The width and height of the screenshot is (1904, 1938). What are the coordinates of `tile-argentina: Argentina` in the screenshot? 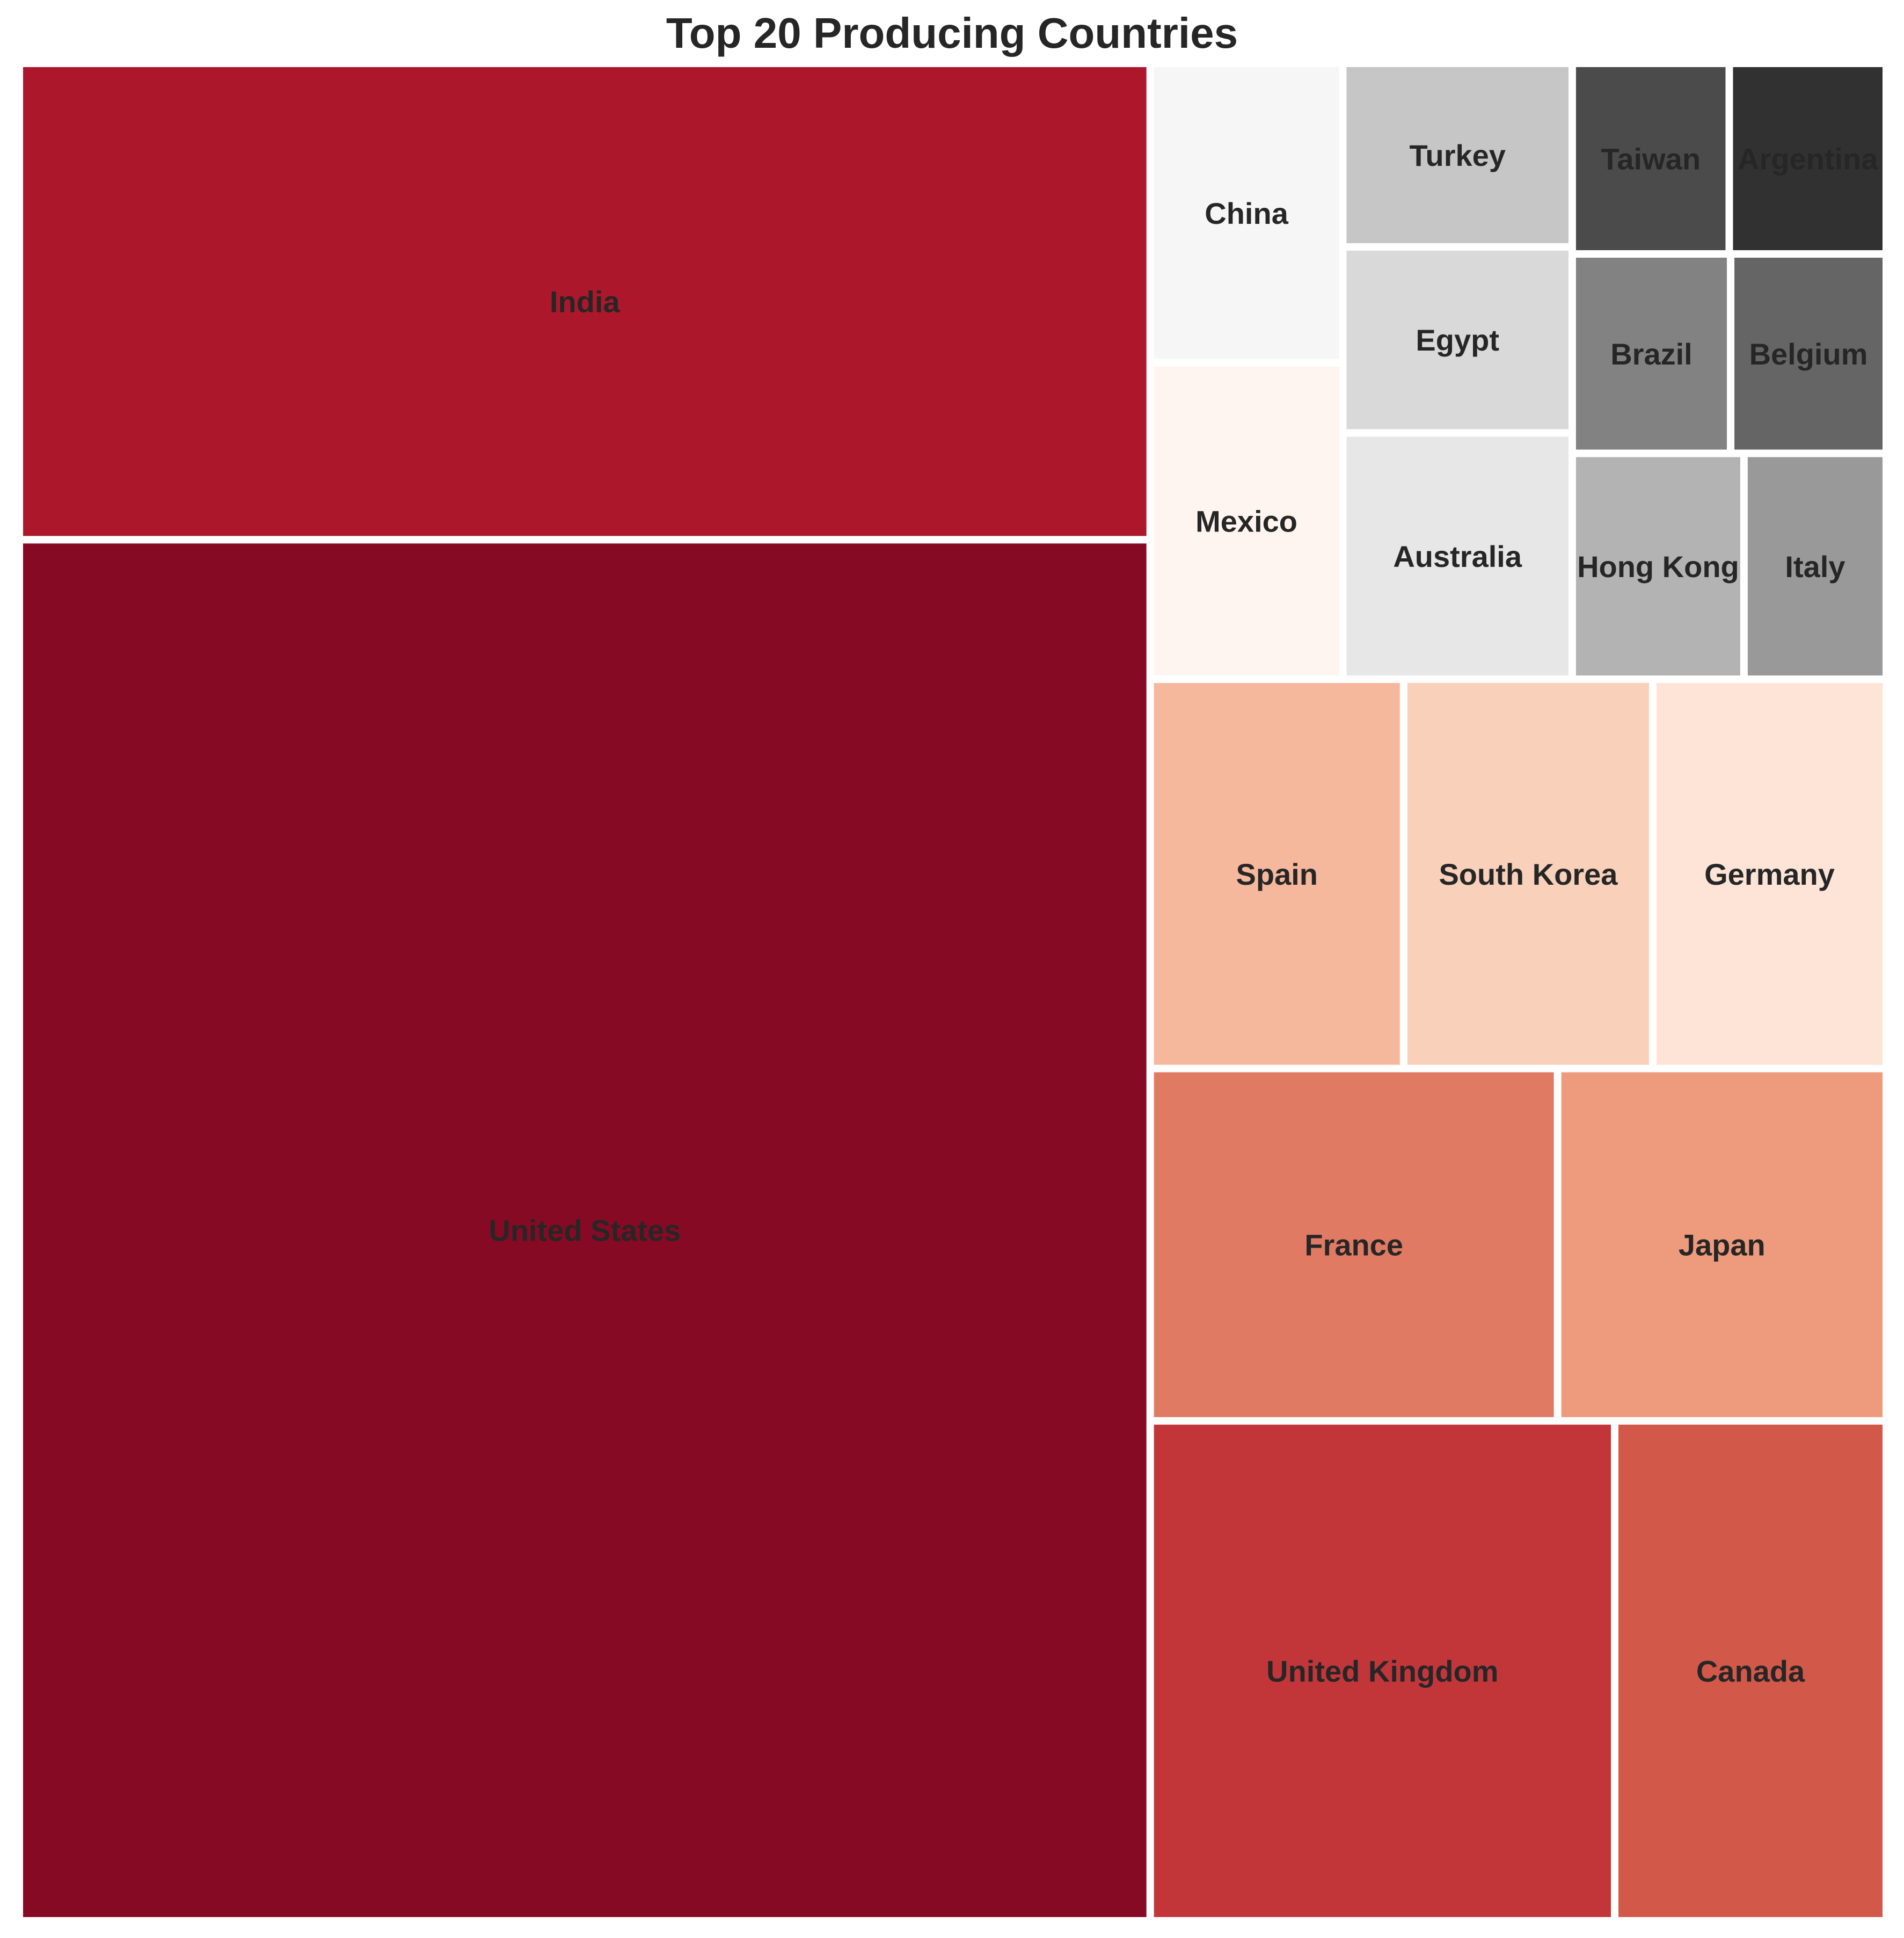 It's located at (1808, 159).